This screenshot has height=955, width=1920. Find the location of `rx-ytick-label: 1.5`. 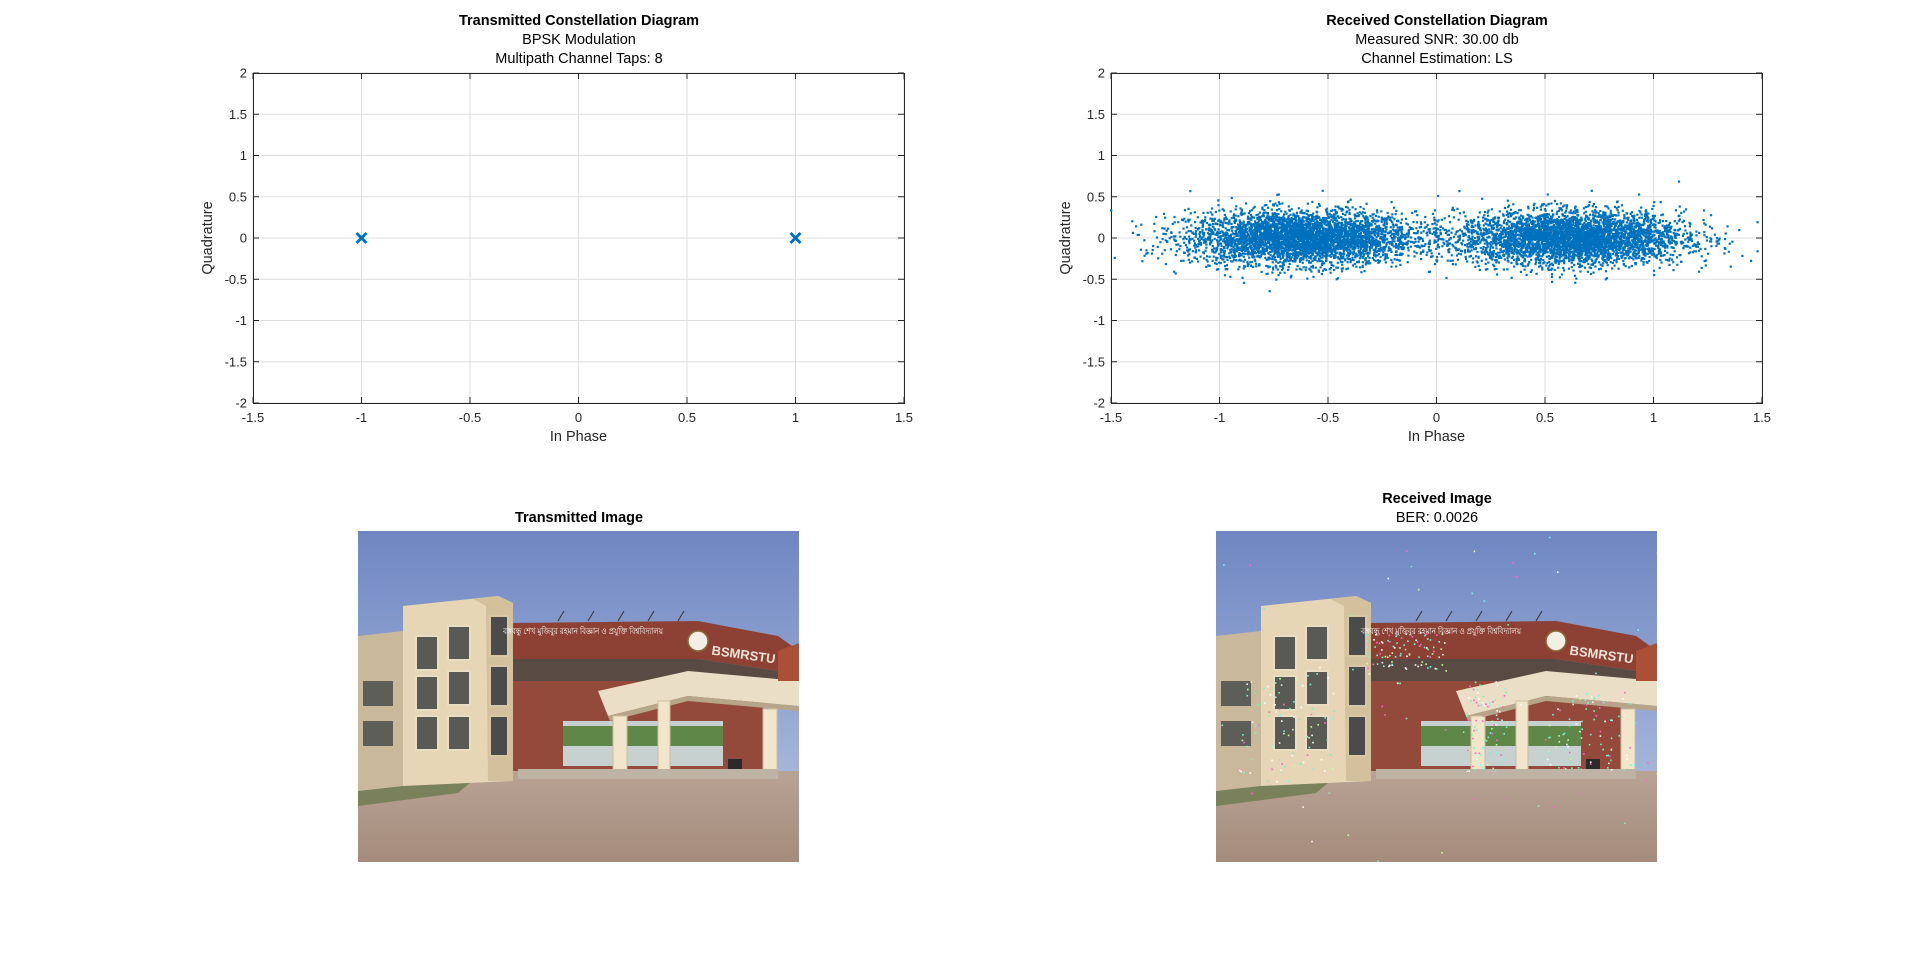

rx-ytick-label: 1.5 is located at coordinates (1096, 114).